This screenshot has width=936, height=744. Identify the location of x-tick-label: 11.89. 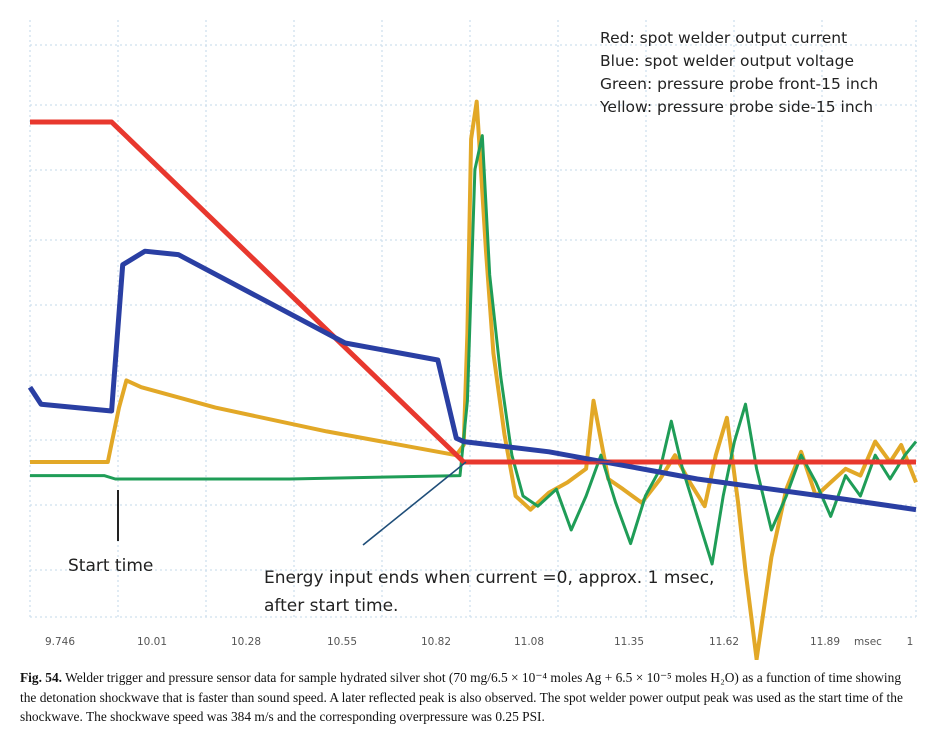
(825, 642).